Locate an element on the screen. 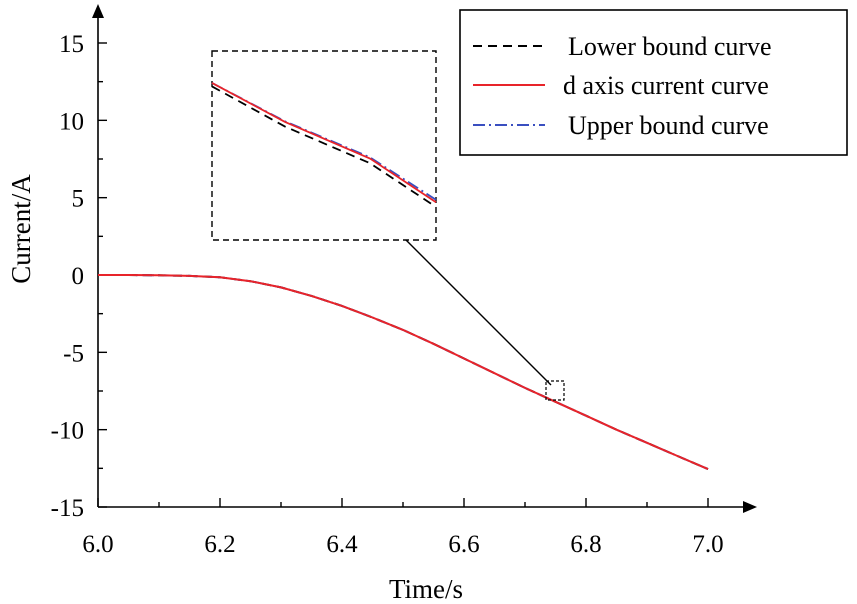 The width and height of the screenshot is (857, 604). legend-box is located at coordinates (653, 82).